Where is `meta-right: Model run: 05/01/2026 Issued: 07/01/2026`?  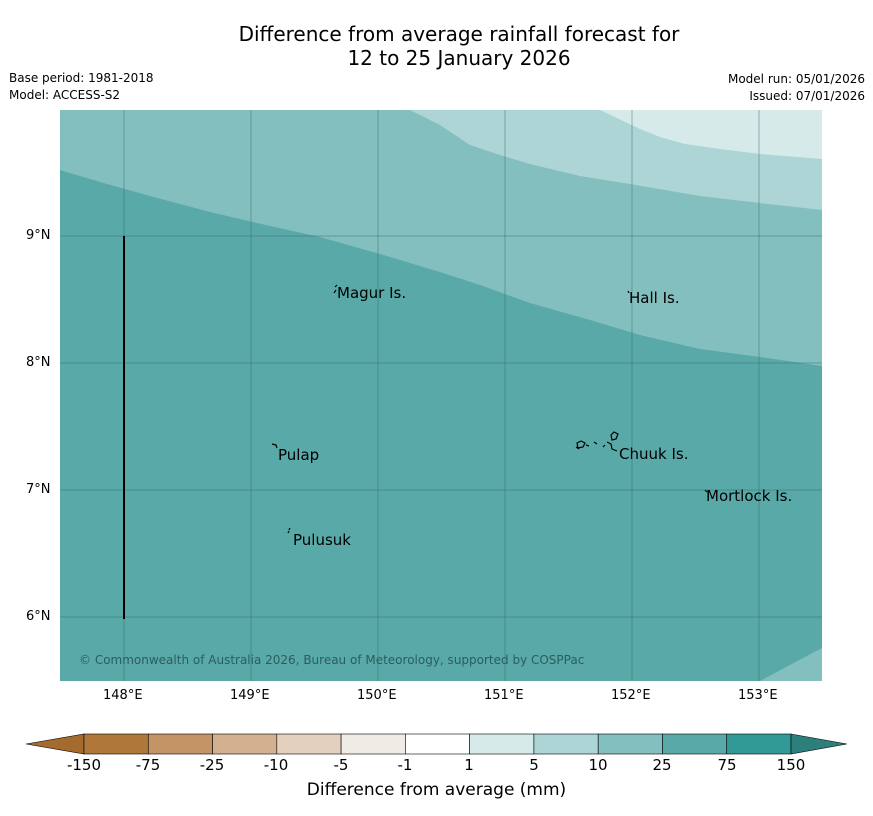
meta-right: Model run: 05/01/2026 Issued: 07/01/2026 is located at coordinates (796, 88).